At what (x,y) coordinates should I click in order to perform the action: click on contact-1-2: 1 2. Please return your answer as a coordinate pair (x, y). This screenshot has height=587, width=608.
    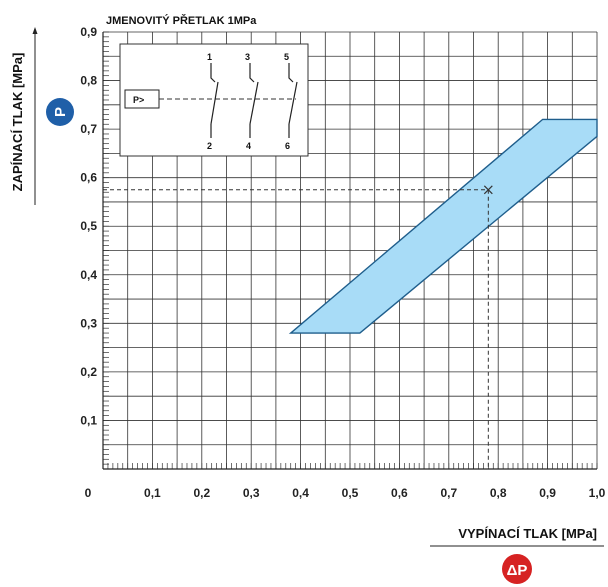
    Looking at the image, I should click on (213, 101).